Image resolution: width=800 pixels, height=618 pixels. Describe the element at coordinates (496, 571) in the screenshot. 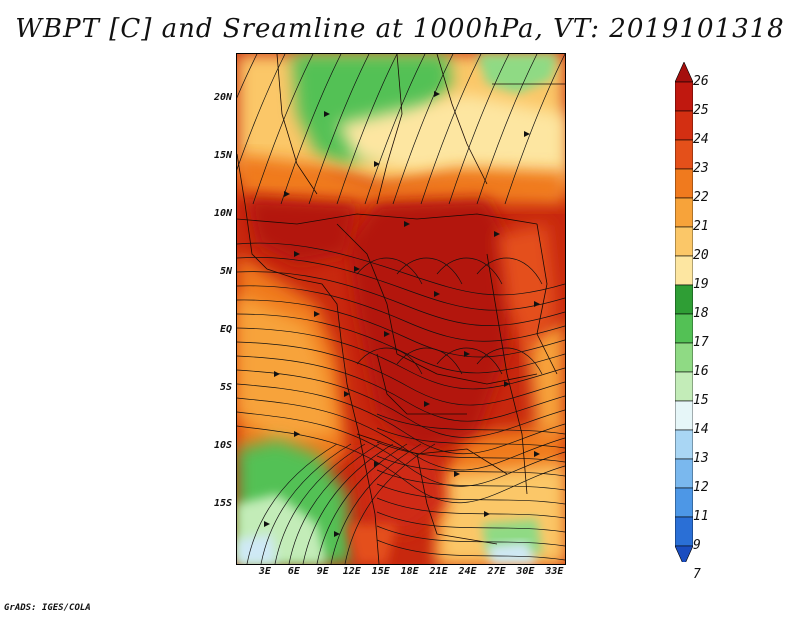

I see `lon-tick-label: 27E` at that location.